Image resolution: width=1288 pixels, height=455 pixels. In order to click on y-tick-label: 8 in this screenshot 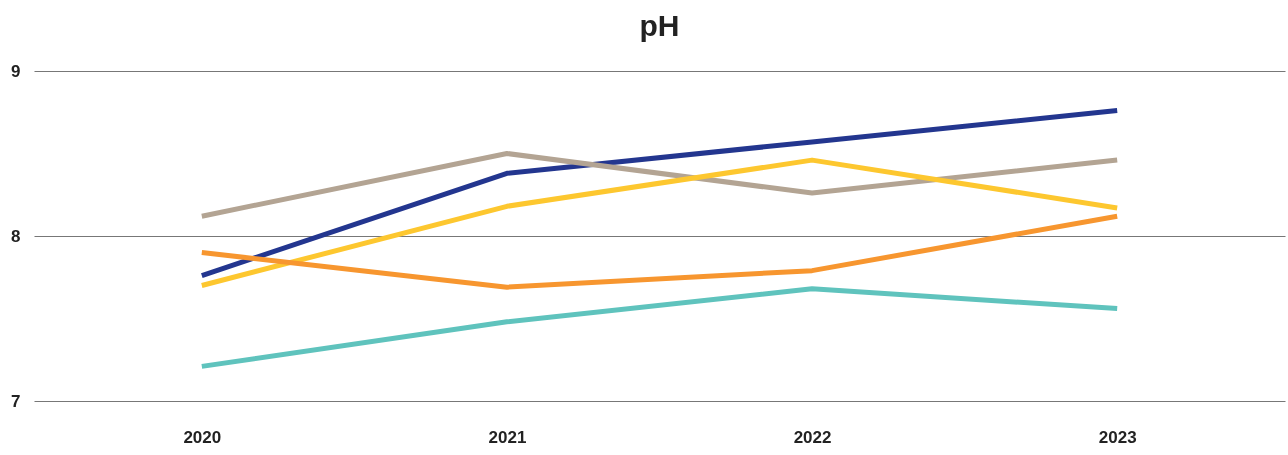, I will do `click(16, 236)`.